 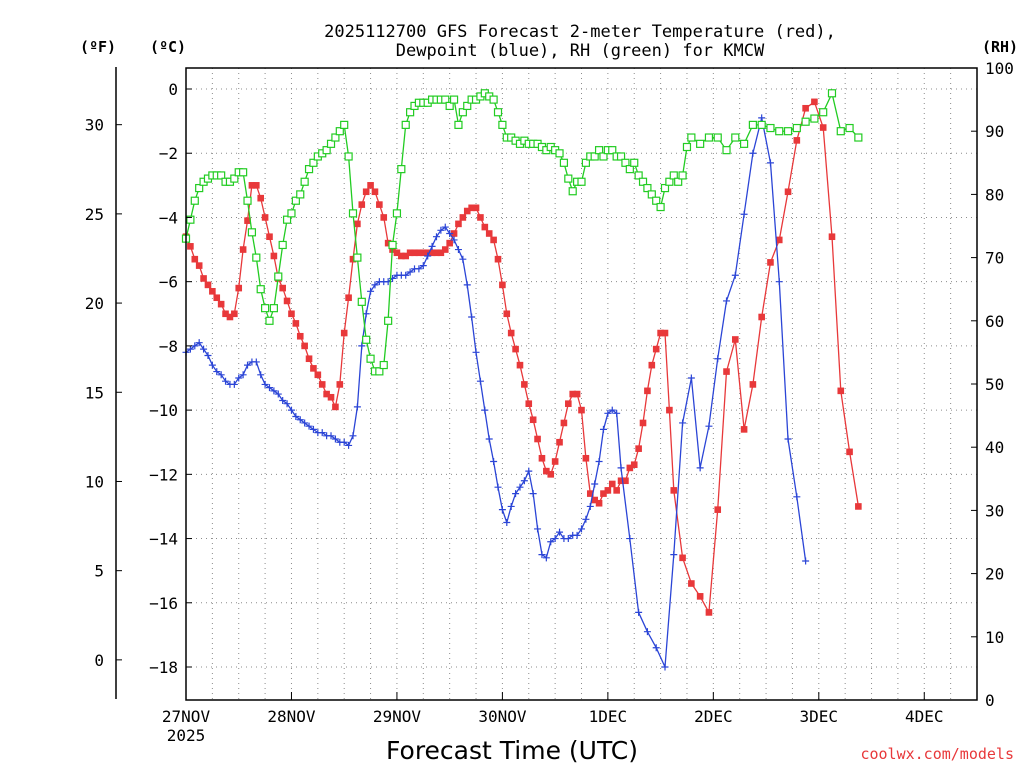 What do you see at coordinates (94, 125) in the screenshot?
I see `fahrenheit-tick-label: 30` at bounding box center [94, 125].